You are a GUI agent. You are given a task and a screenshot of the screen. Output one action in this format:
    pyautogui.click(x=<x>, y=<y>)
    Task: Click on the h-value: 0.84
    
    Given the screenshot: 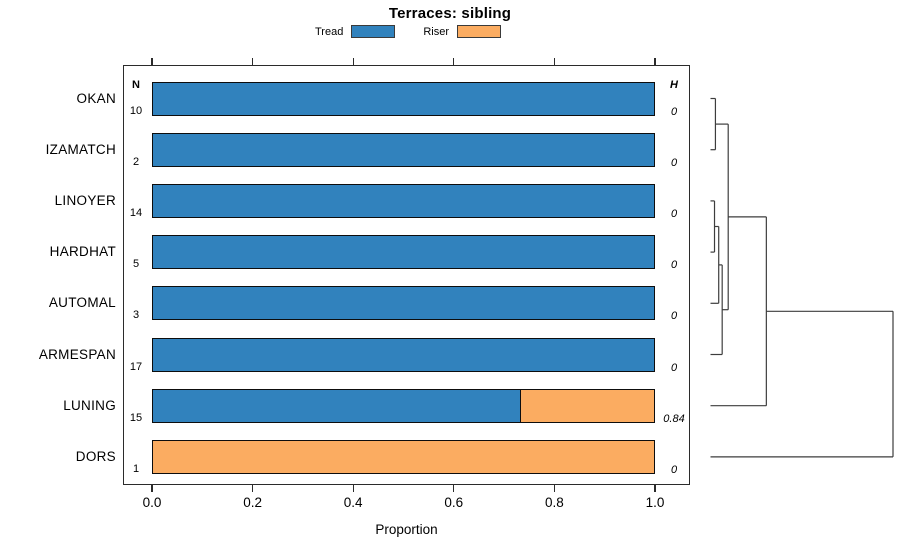 What is the action you would take?
    pyautogui.click(x=674, y=418)
    